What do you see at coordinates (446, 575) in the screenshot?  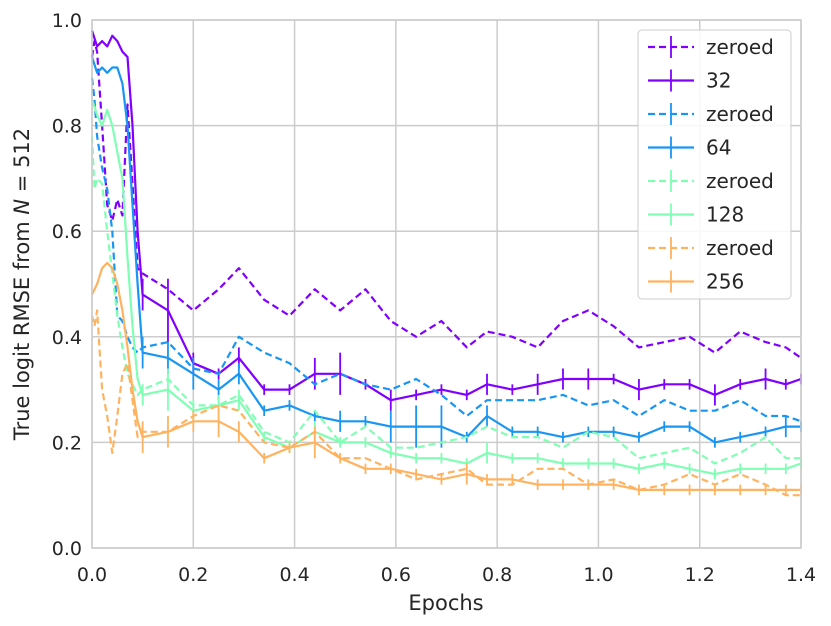 I see `x-tick-labels: 0.0 0.2 0.4 0.6 0.8 1.0 1.2 1.4` at bounding box center [446, 575].